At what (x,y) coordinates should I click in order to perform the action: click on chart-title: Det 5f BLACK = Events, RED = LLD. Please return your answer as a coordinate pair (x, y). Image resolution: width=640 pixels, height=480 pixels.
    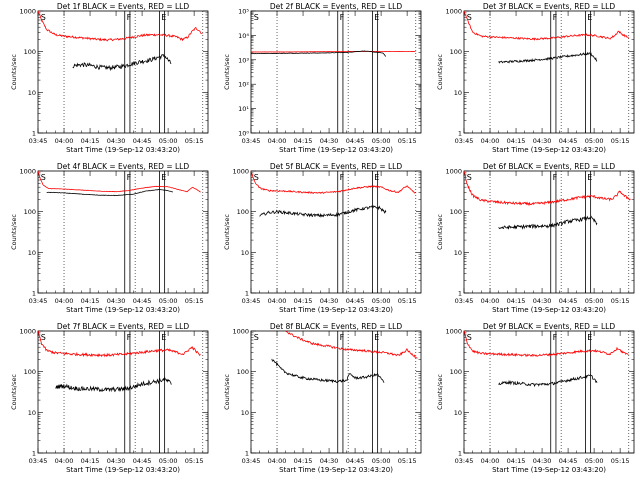
    Looking at the image, I should click on (336, 166).